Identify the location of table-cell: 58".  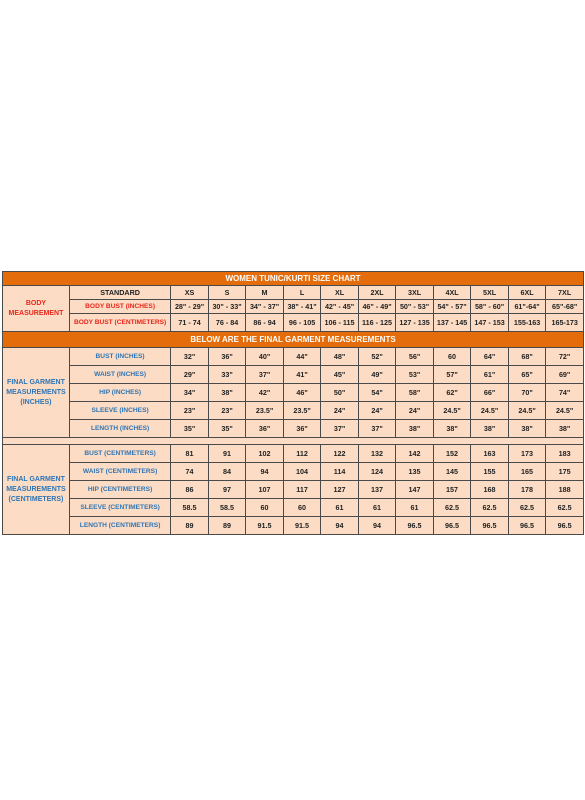
(414, 392).